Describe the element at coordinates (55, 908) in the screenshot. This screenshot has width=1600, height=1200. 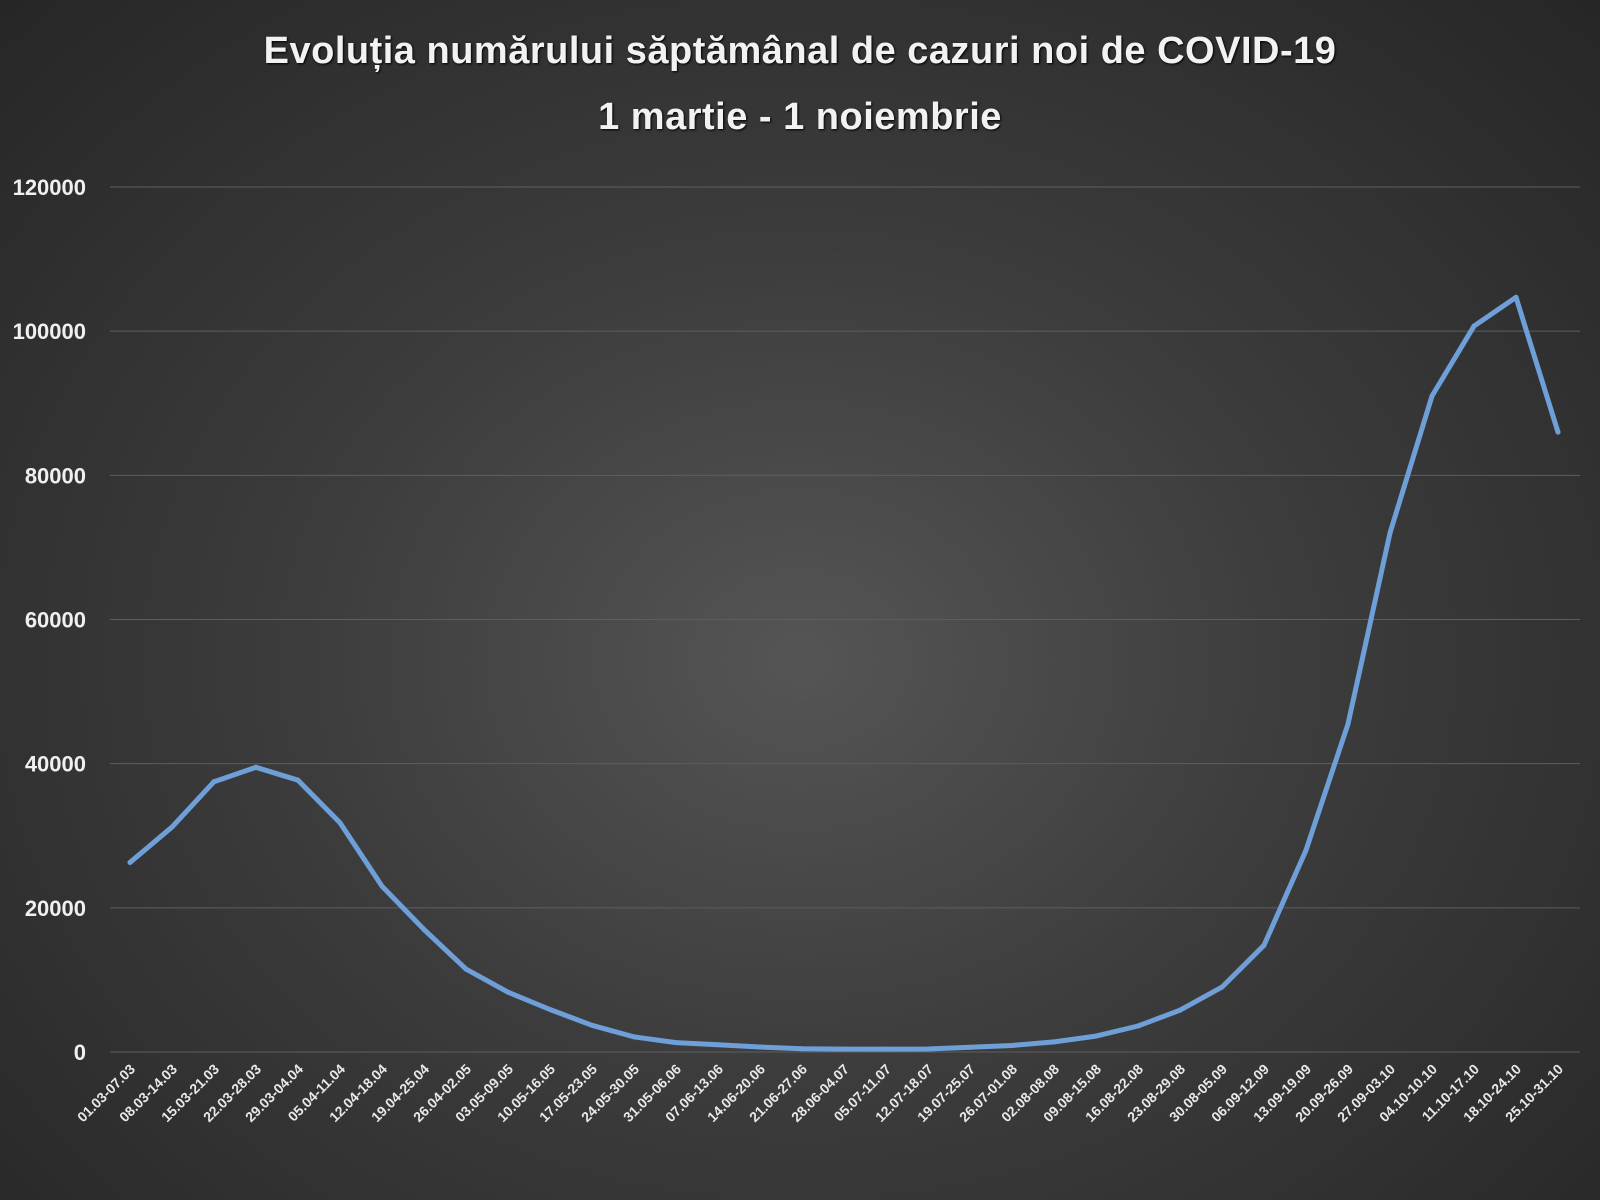
I see `y-tick-label: 20000` at that location.